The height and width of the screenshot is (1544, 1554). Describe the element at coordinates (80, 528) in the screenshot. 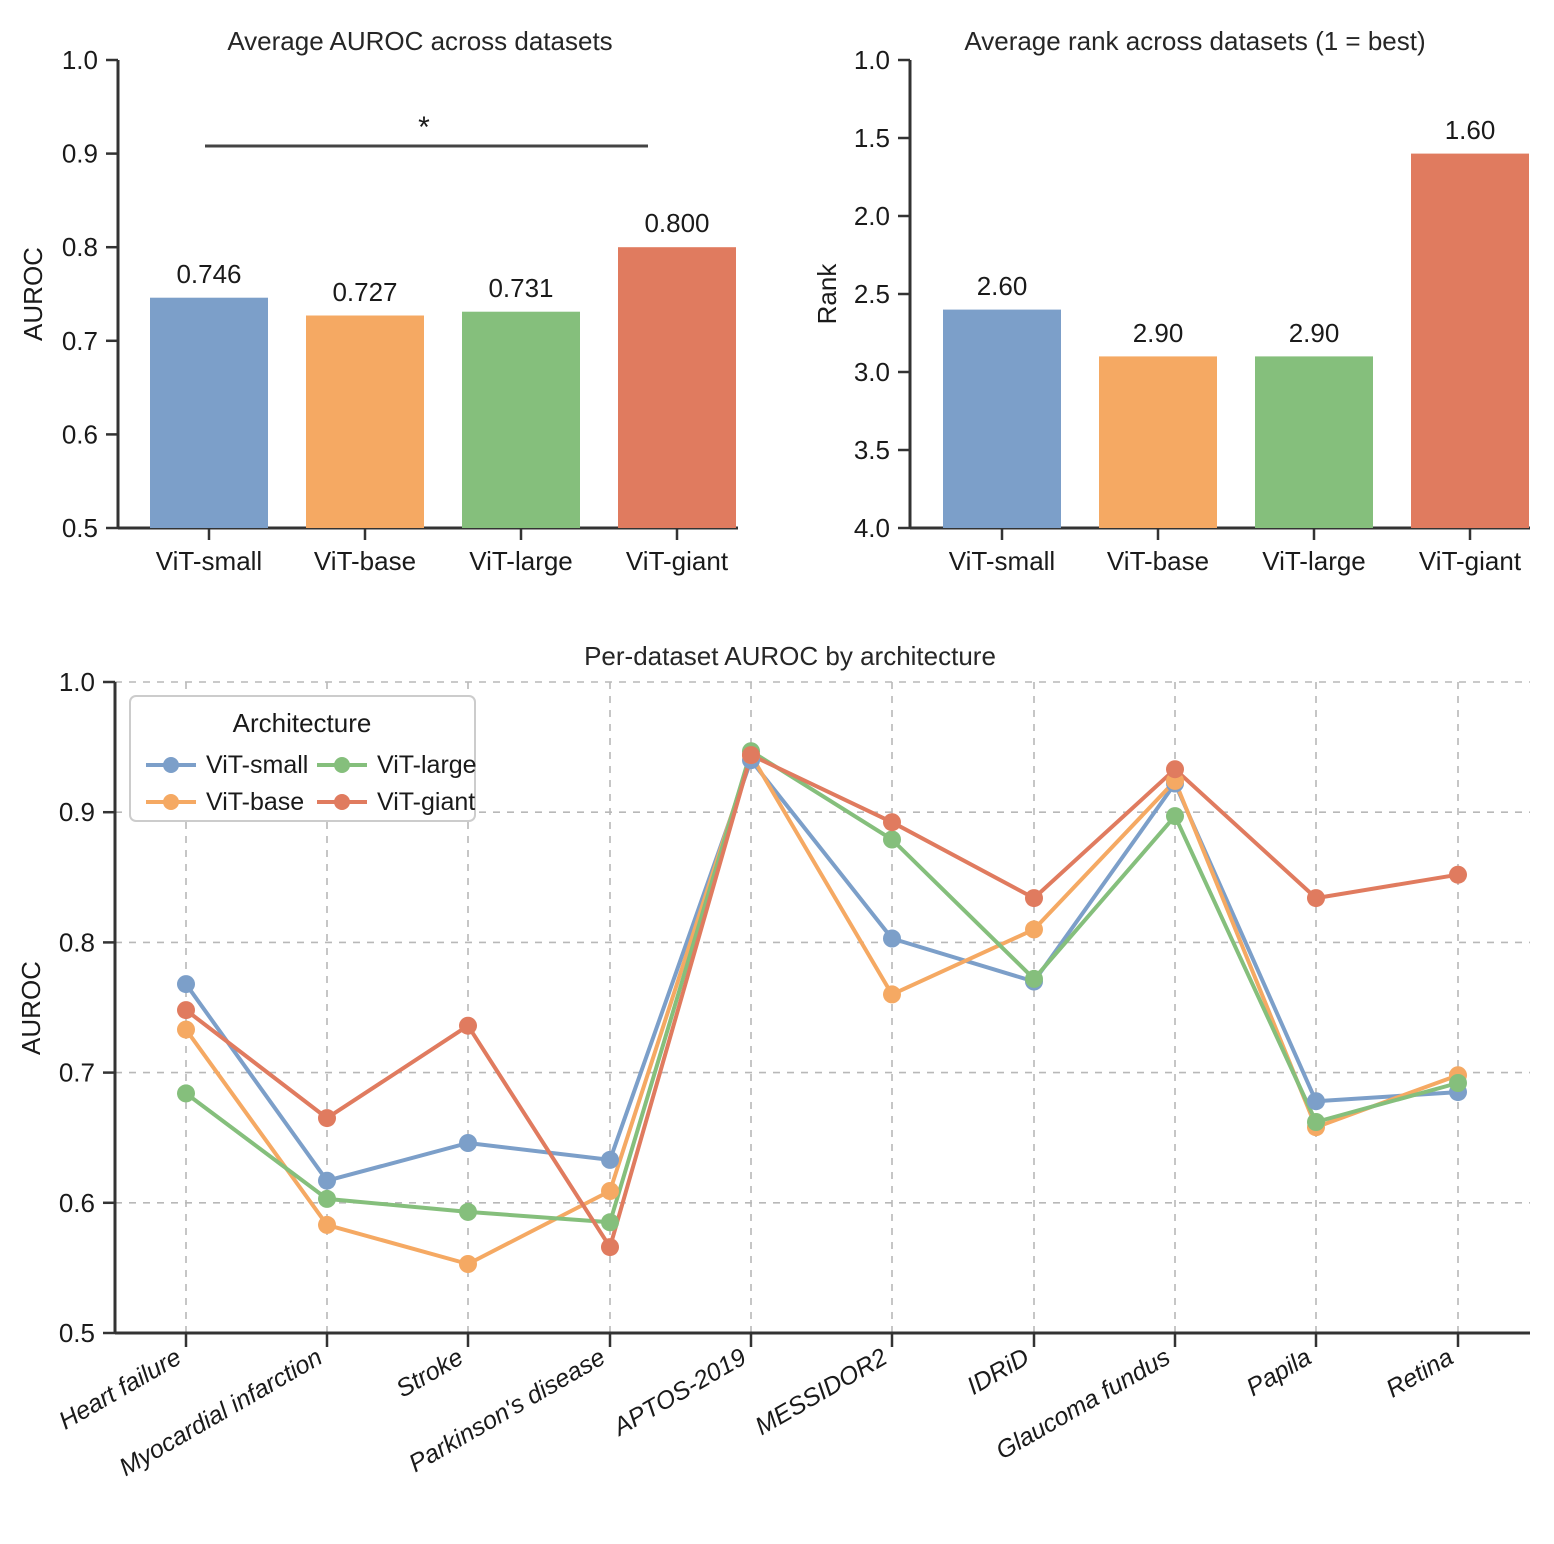

I see `auroc-ytick-5: 0.5` at that location.